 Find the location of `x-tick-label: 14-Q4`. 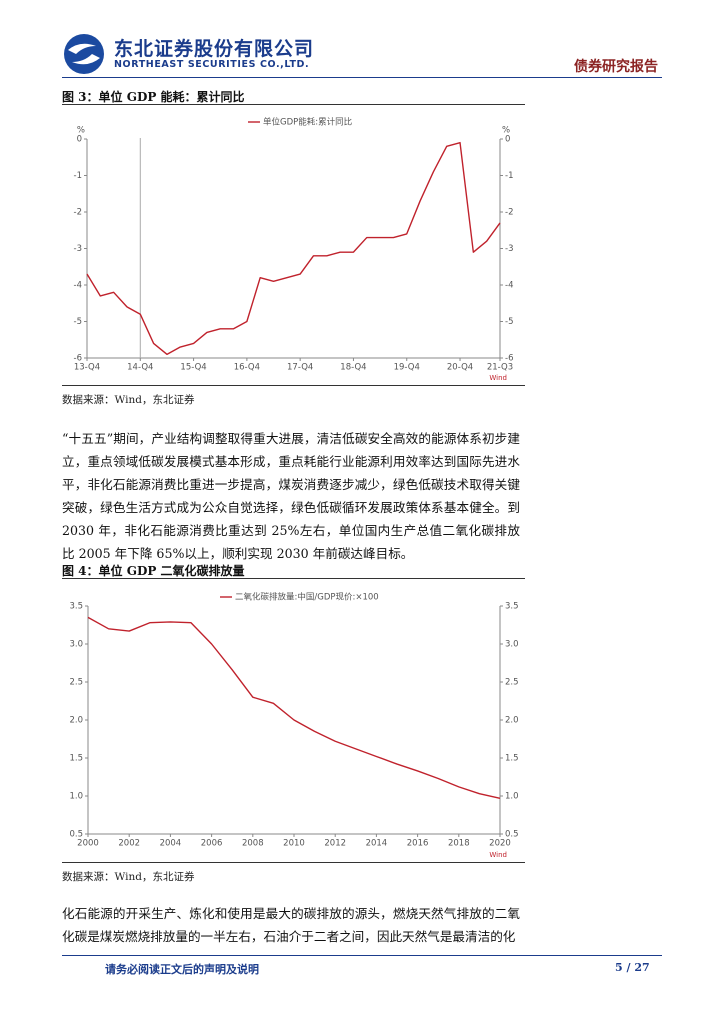

x-tick-label: 14-Q4 is located at coordinates (140, 368).